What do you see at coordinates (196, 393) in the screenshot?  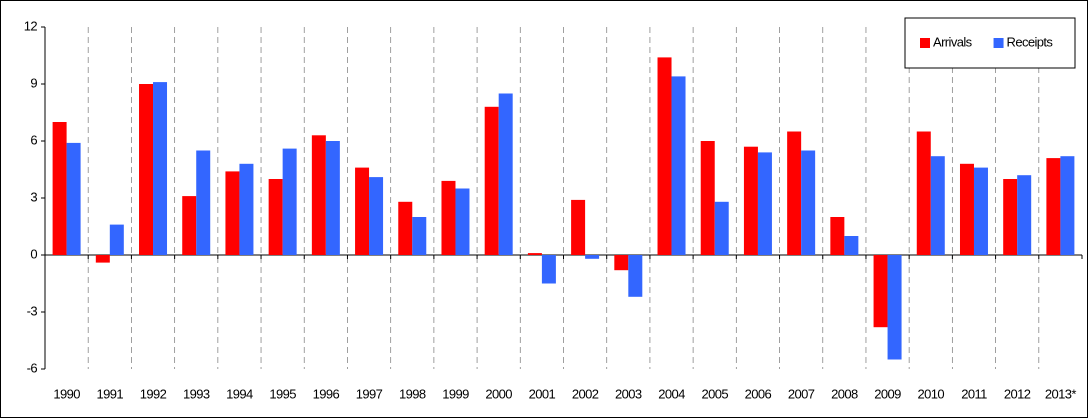 I see `x-tick-label: 1993` at bounding box center [196, 393].